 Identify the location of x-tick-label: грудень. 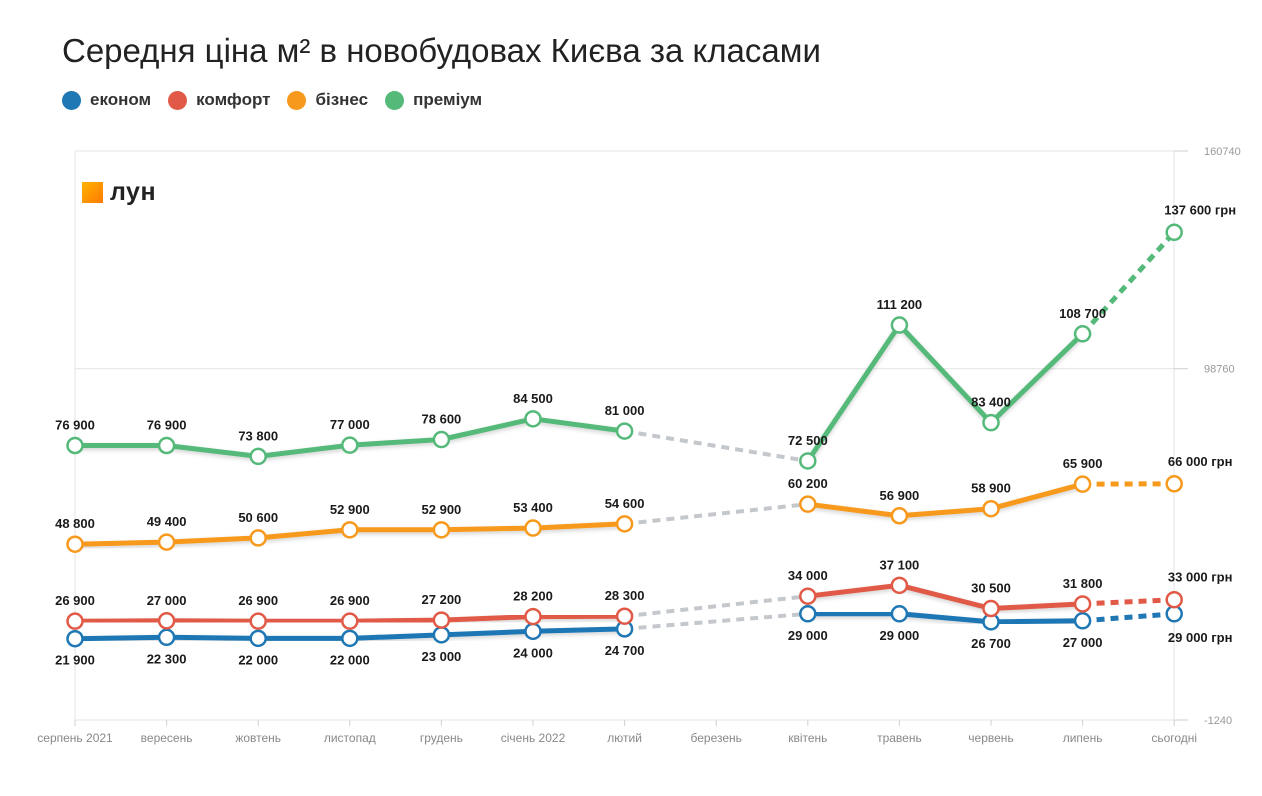
(441, 738).